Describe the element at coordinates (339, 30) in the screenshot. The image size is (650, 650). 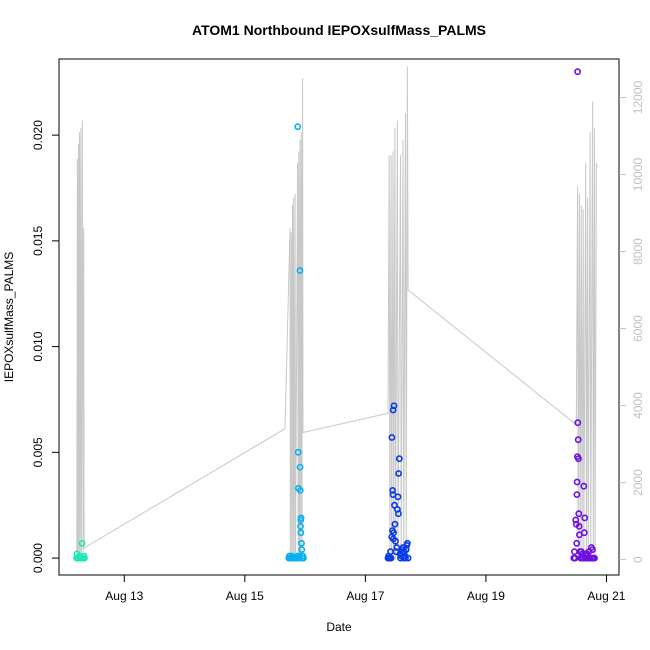
I see `chart-title: ATOM1 Northbound IEPOXsulfMass_PALMS` at that location.